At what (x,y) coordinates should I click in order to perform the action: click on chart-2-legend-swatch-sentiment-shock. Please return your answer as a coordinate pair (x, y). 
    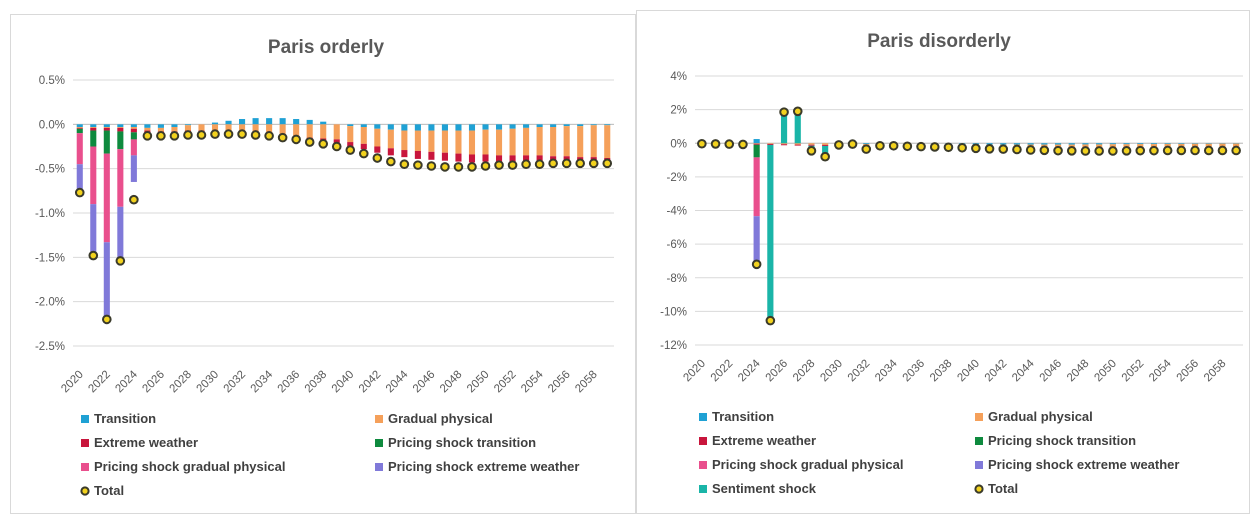
    Looking at the image, I should click on (703, 489).